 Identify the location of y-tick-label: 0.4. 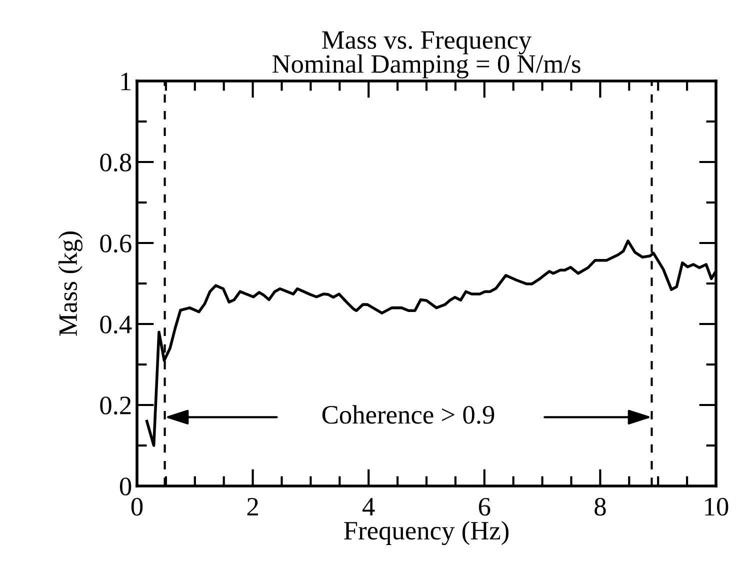
(116, 325).